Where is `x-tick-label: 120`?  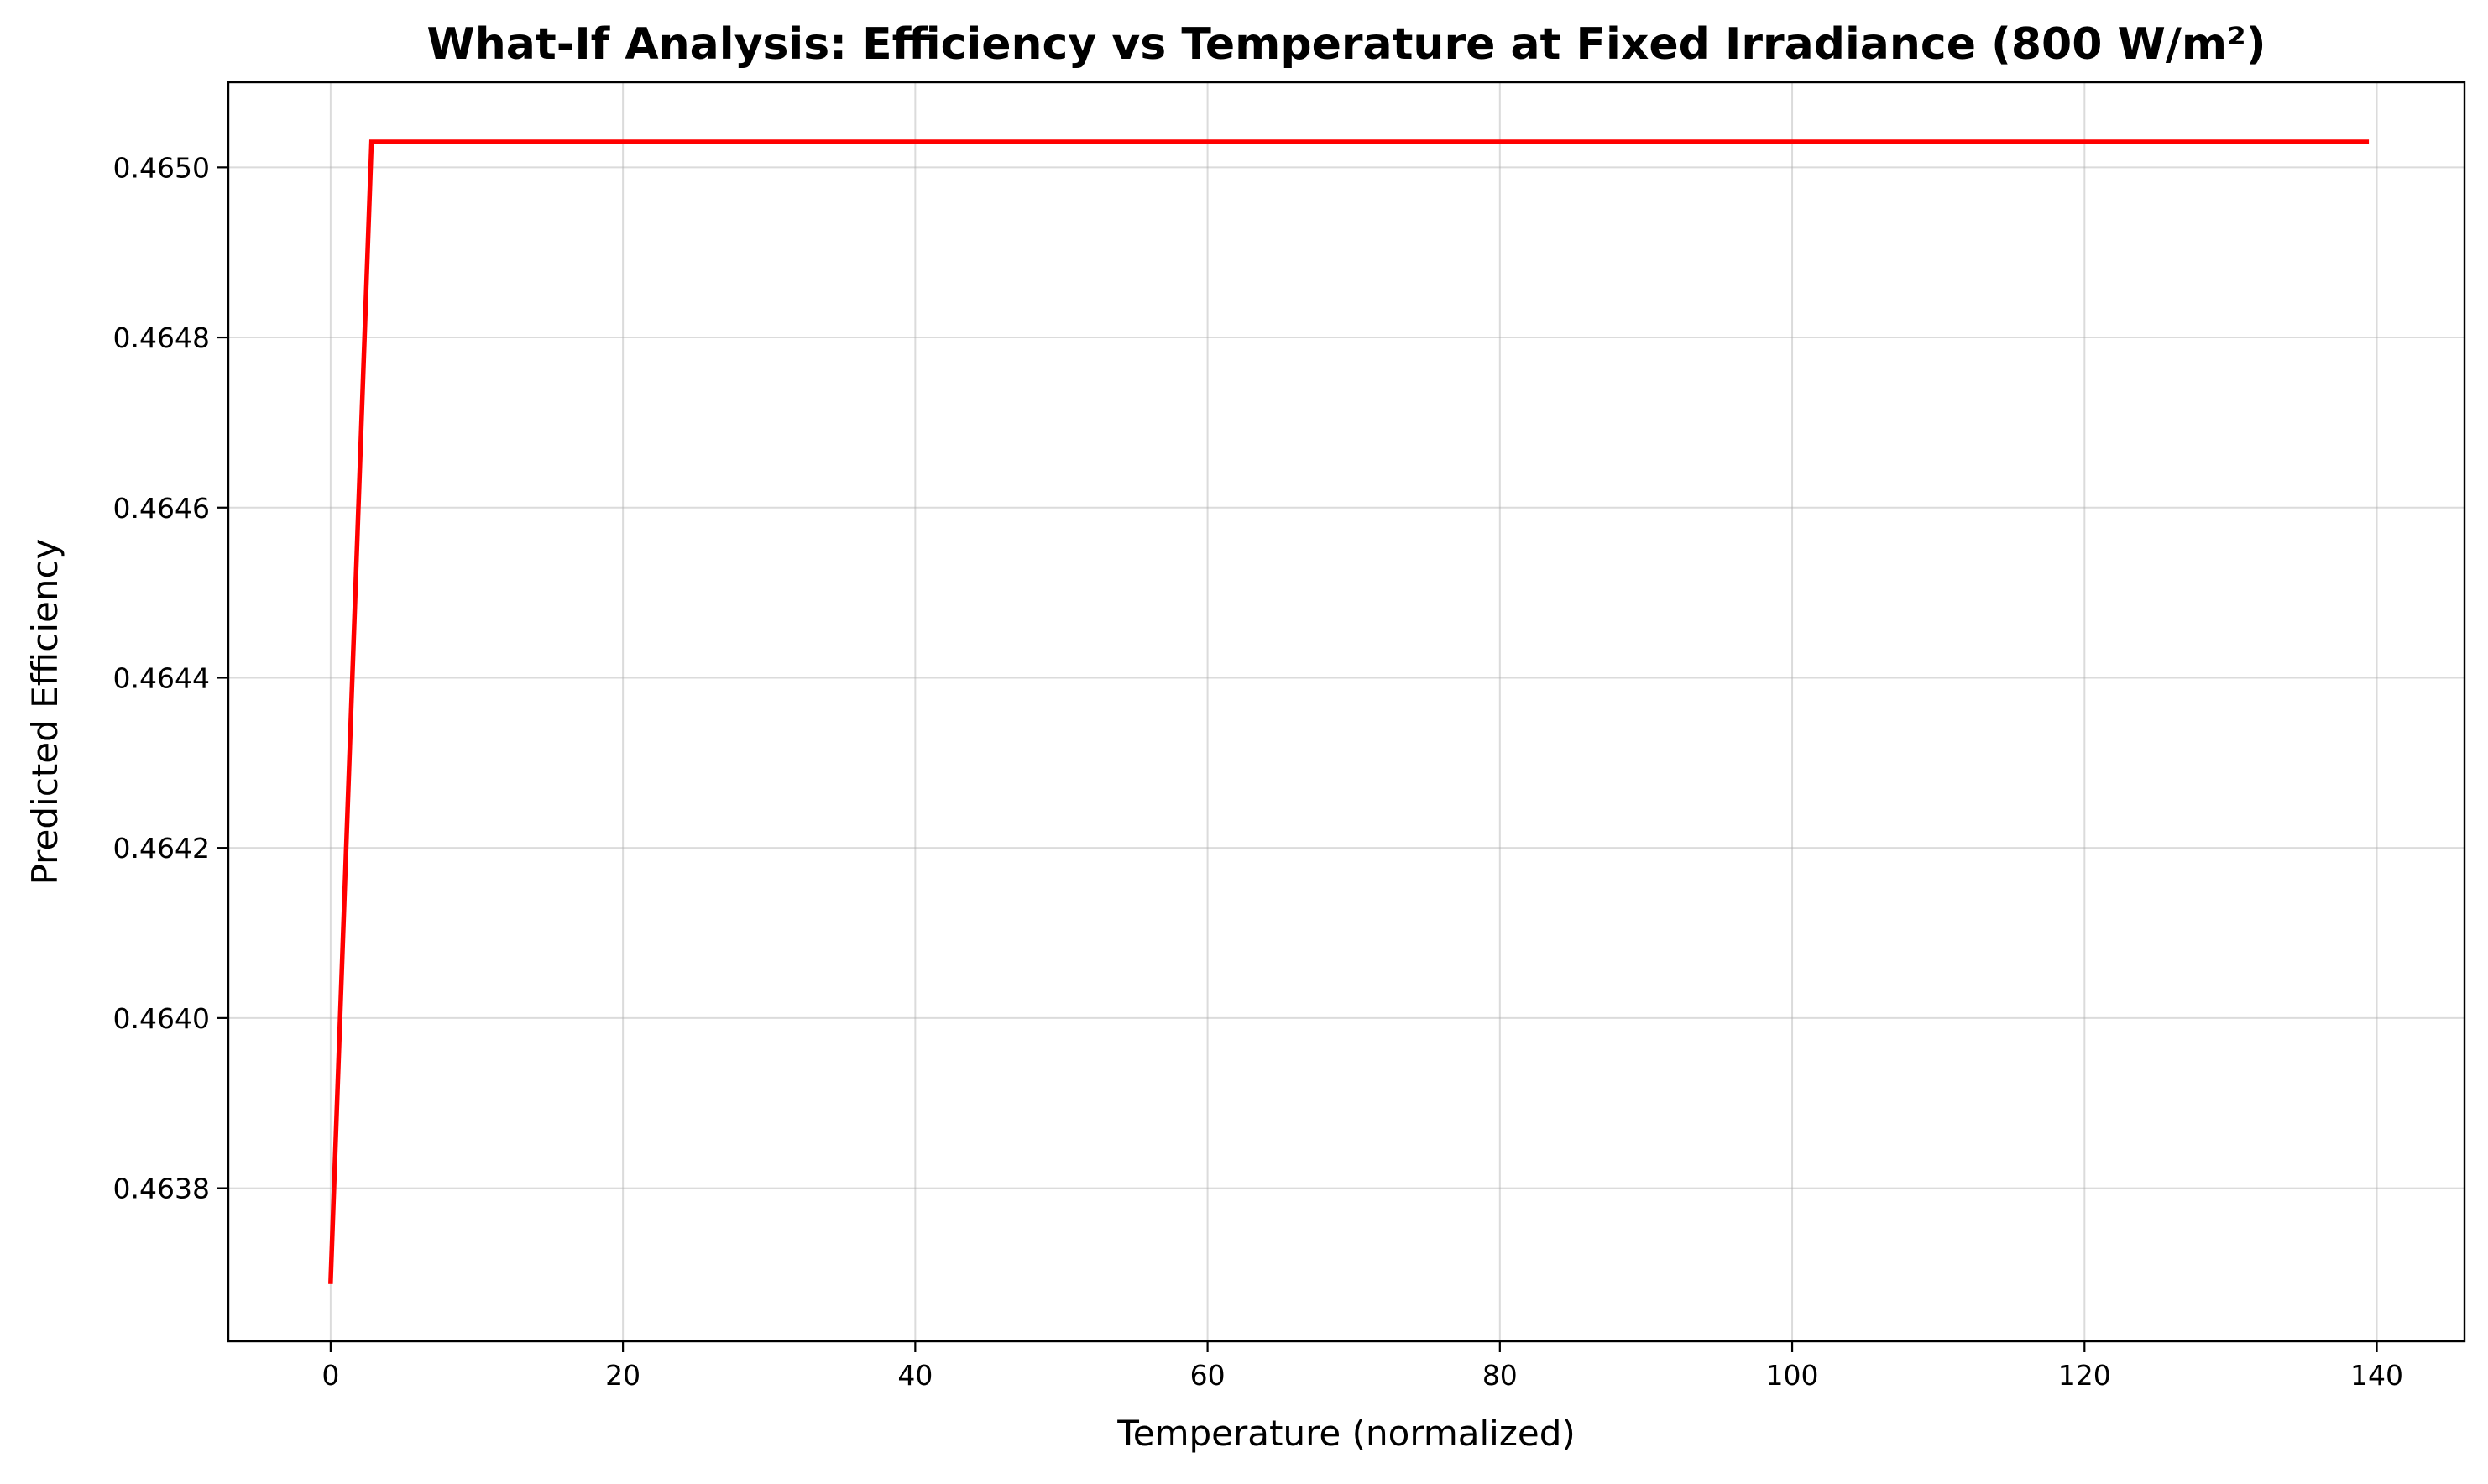 x-tick-label: 120 is located at coordinates (2084, 1375).